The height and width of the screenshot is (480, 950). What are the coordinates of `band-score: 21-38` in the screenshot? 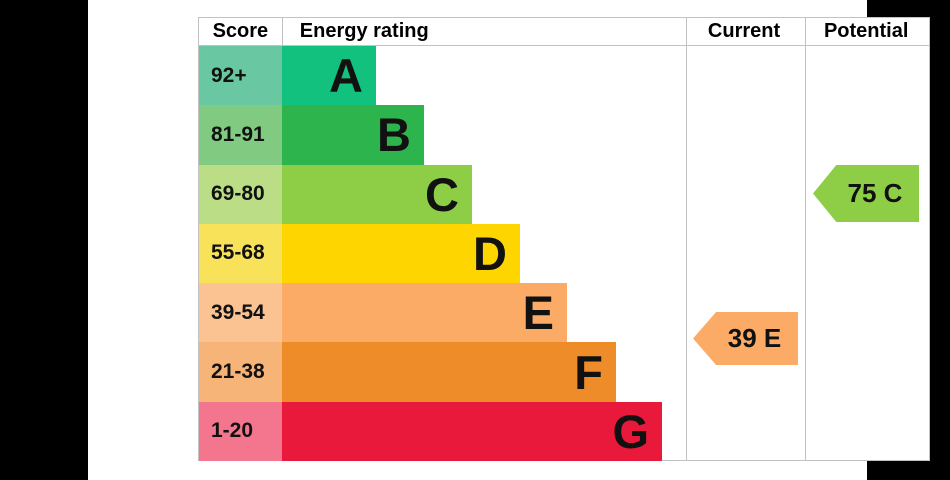 It's located at (240, 372).